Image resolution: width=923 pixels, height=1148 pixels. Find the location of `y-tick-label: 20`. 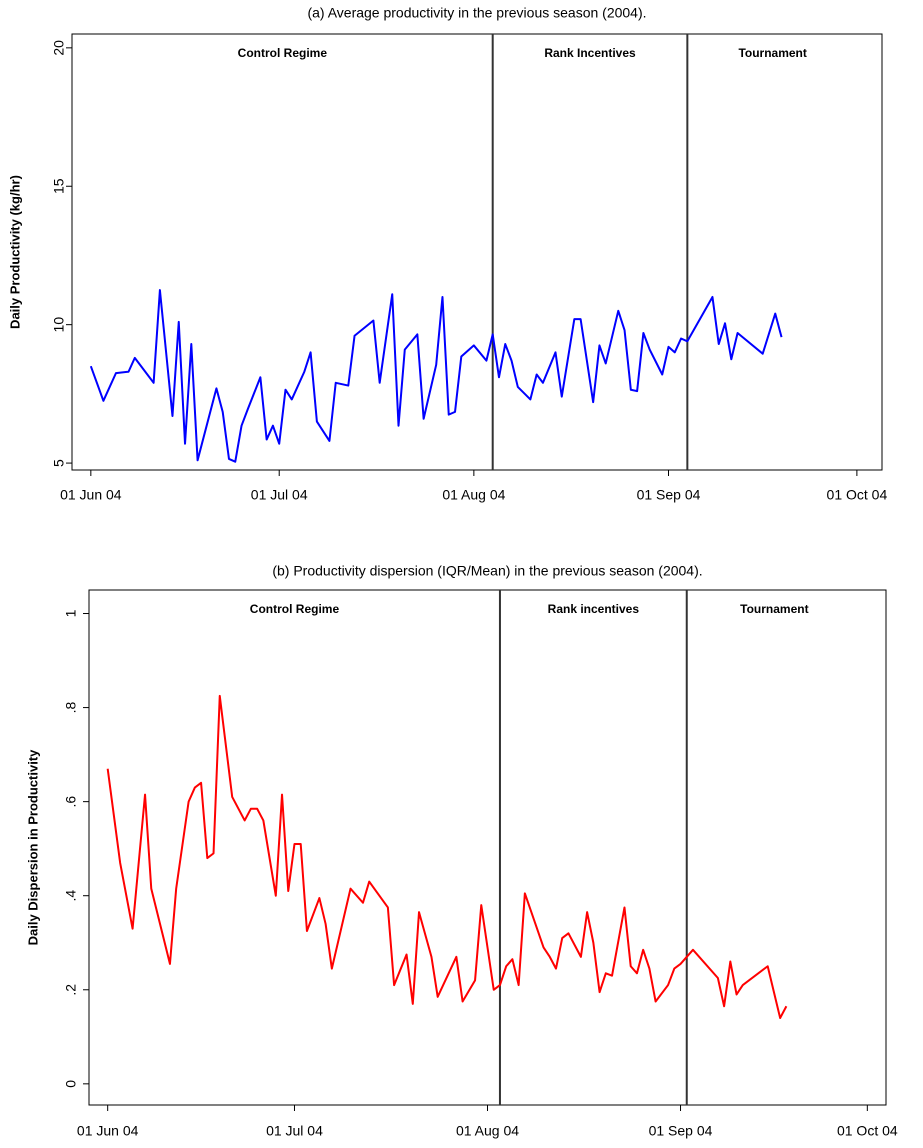

y-tick-label: 20 is located at coordinates (59, 48).